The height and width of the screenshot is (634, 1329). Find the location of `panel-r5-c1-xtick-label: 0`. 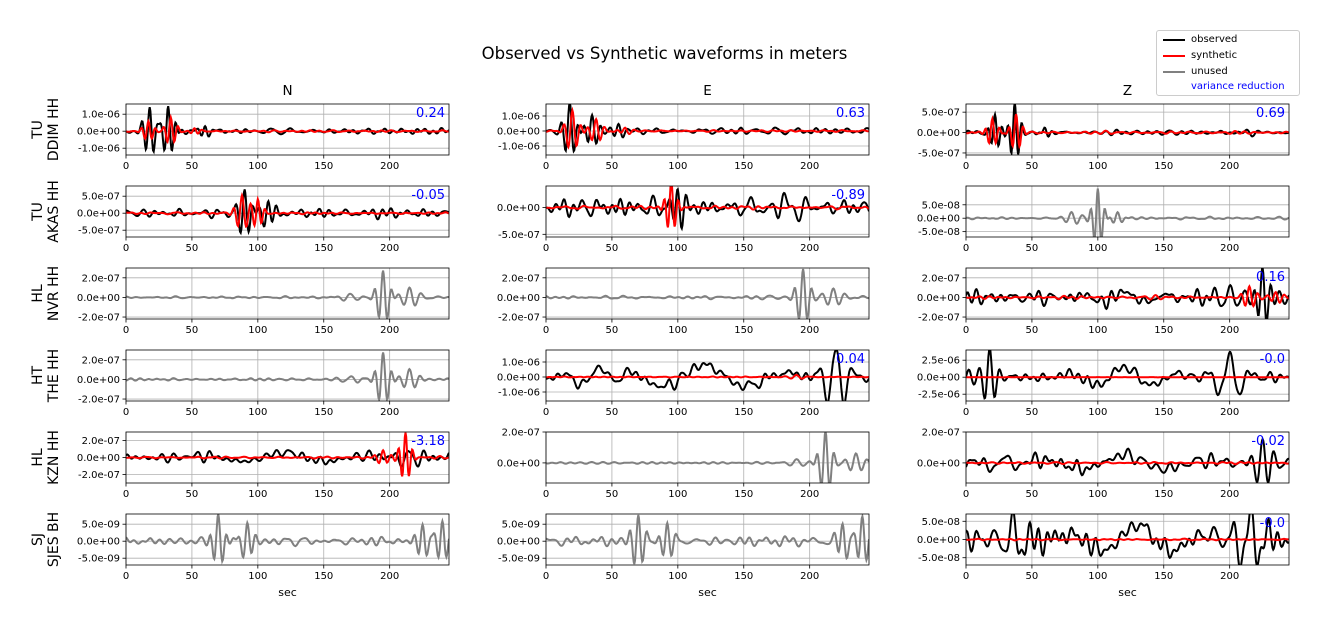

panel-r5-c1-xtick-label: 0 is located at coordinates (546, 576).